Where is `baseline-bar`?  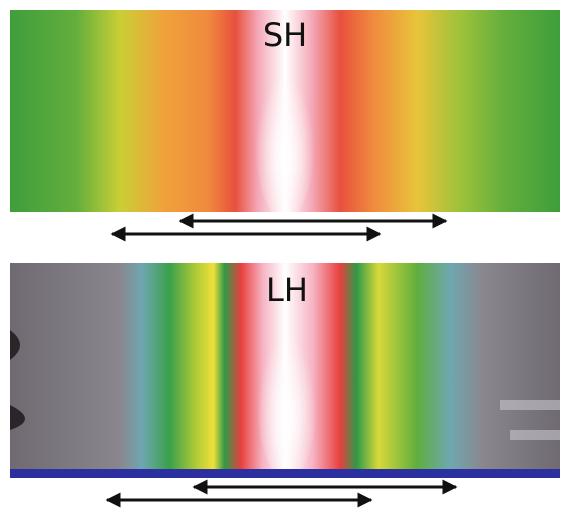 baseline-bar is located at coordinates (285, 473).